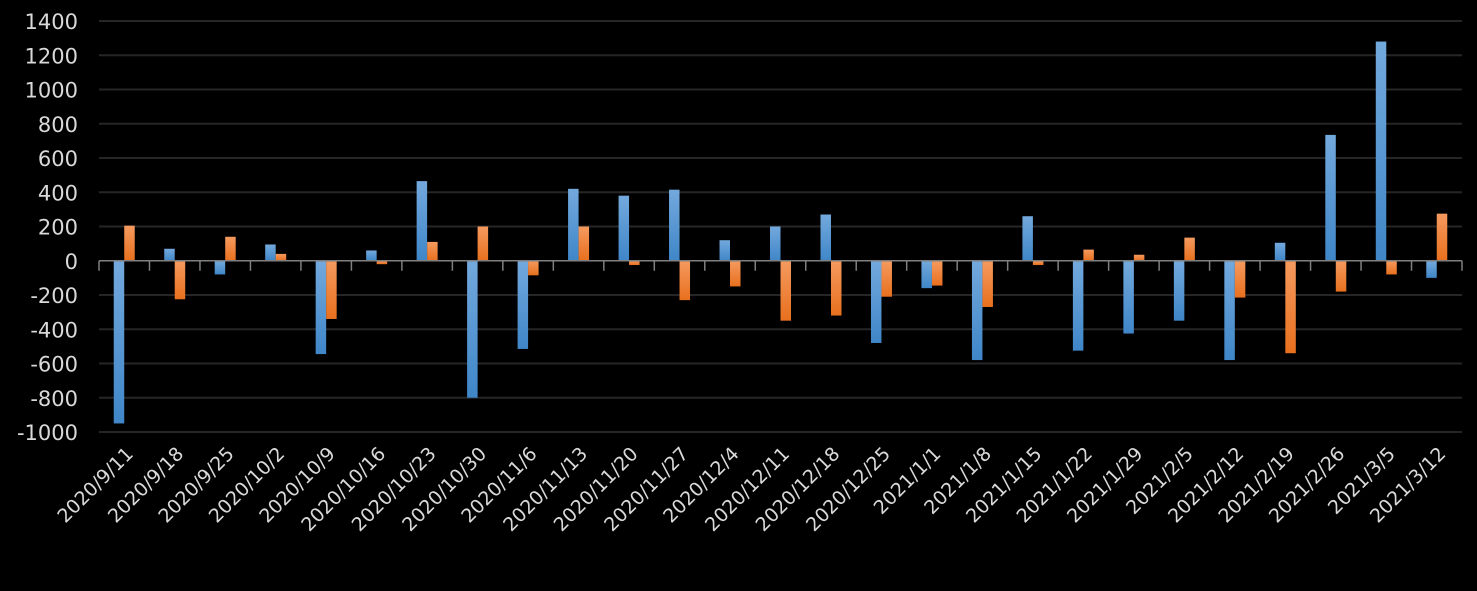  What do you see at coordinates (54, 365) in the screenshot?
I see `y-tick-label: -600` at bounding box center [54, 365].